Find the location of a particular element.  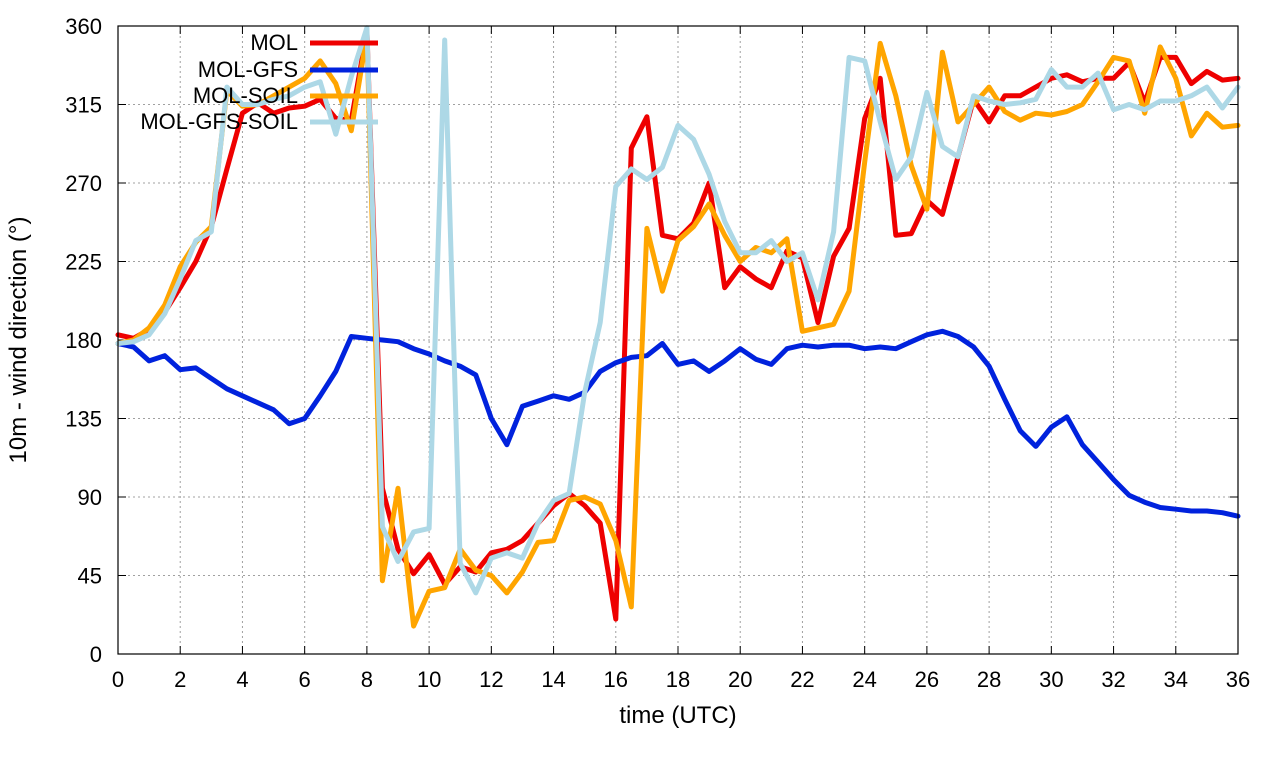

x-tick-label: 28 is located at coordinates (989, 679).